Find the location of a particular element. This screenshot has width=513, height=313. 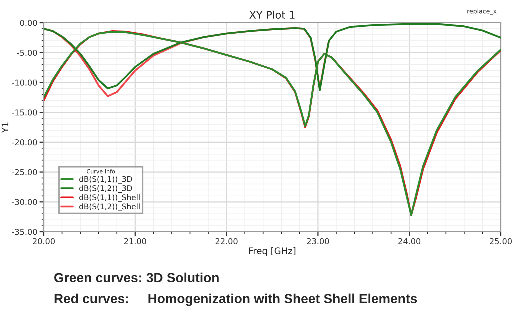

x-tick-label: 24.00 is located at coordinates (409, 241).